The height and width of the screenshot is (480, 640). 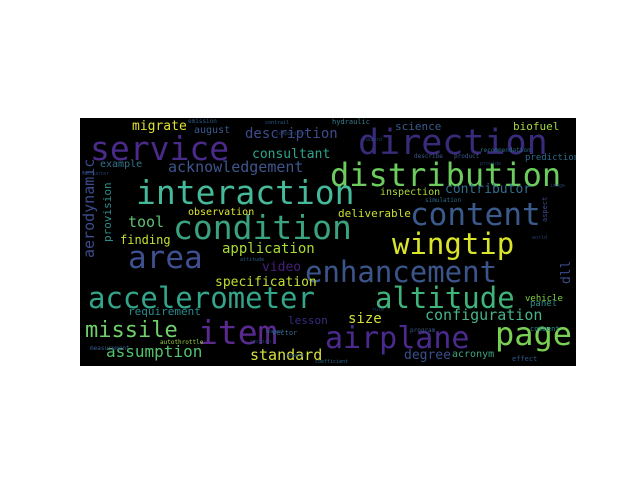 What do you see at coordinates (453, 143) in the screenshot?
I see `word-direction: direction` at bounding box center [453, 143].